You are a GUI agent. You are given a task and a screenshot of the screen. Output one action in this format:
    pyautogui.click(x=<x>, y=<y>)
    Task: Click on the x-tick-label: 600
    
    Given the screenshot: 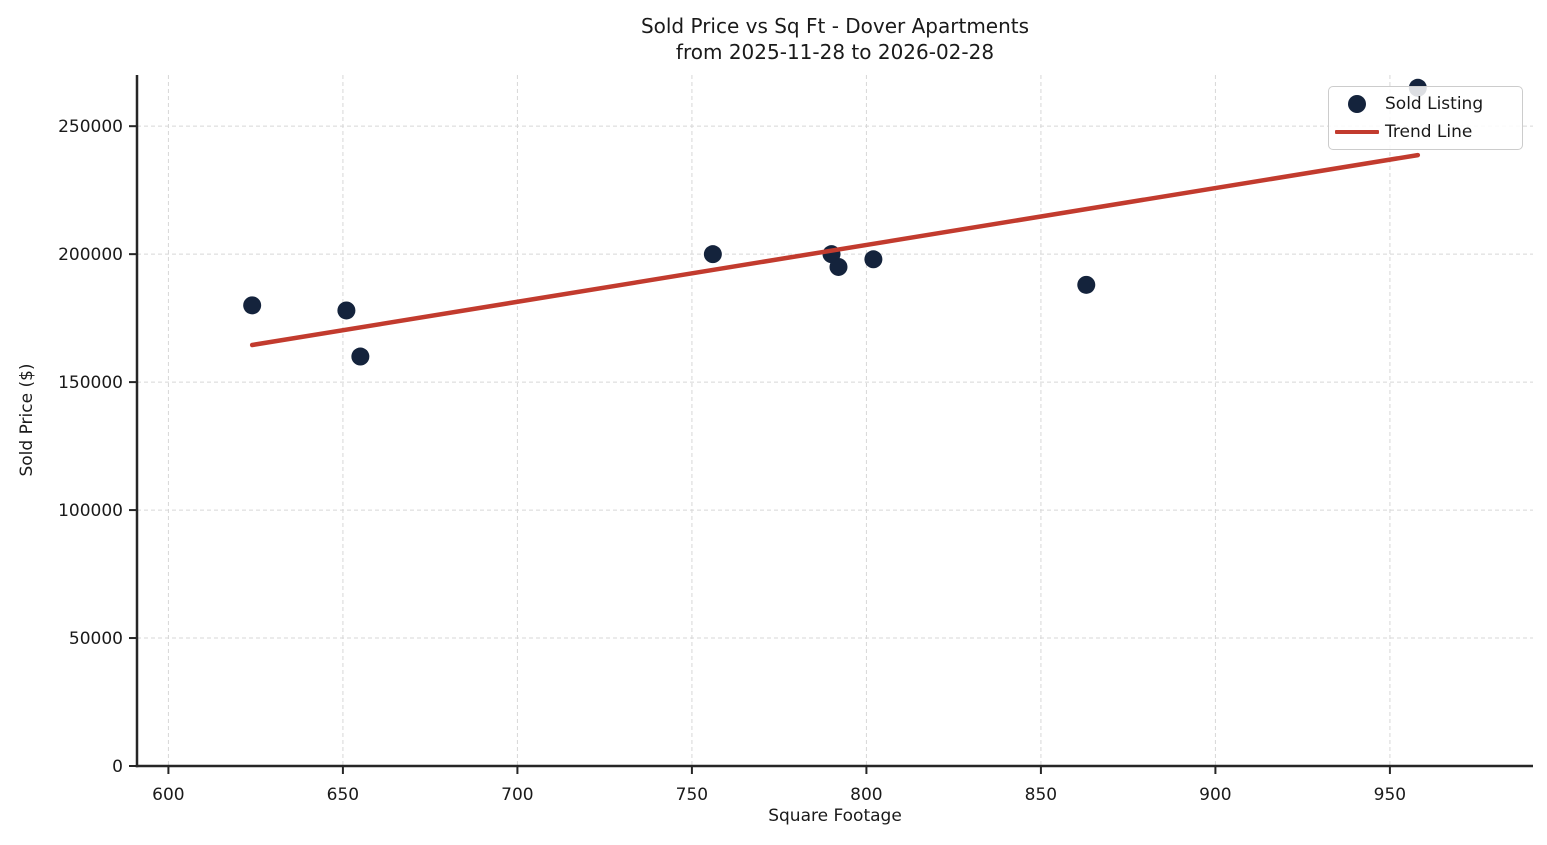 What is the action you would take?
    pyautogui.click(x=168, y=795)
    